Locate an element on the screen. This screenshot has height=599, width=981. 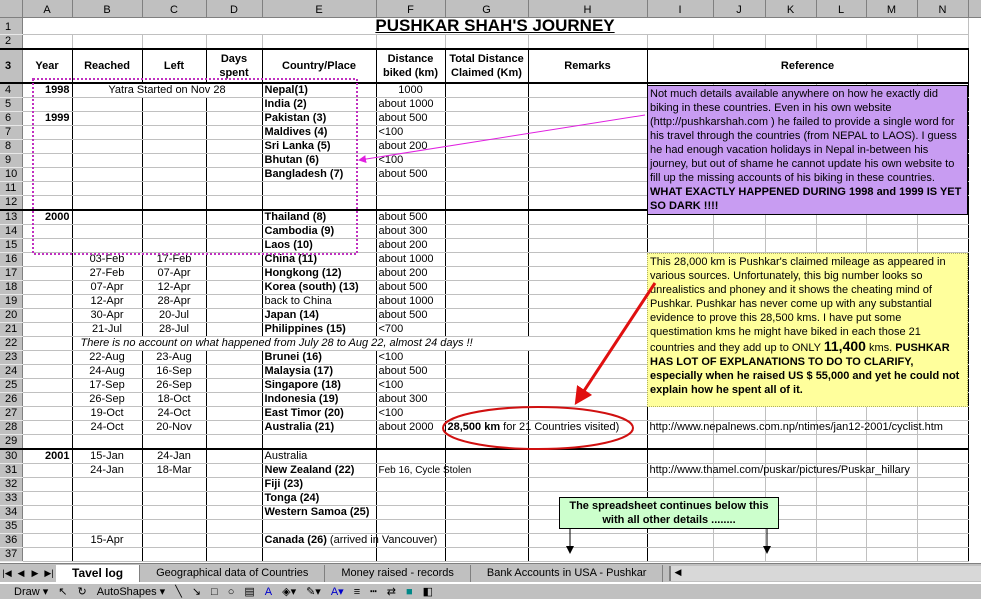
distance-cell: <700 is located at coordinates (411, 329).